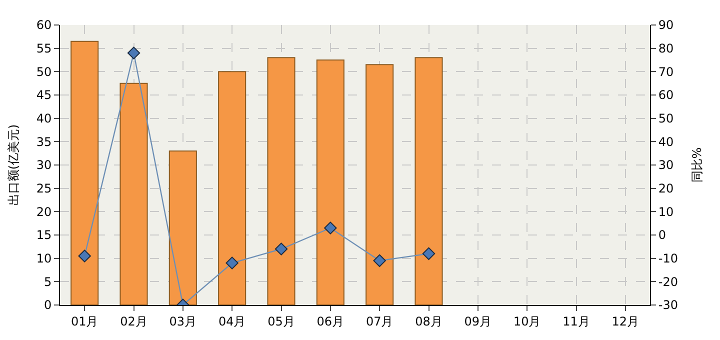  Describe the element at coordinates (281, 321) in the screenshot. I see `x-tick-label: 05月` at that location.